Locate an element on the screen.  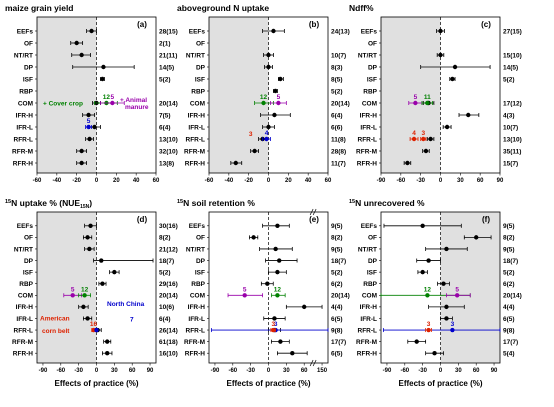
annotation-text: American is located at coordinates (55, 318).